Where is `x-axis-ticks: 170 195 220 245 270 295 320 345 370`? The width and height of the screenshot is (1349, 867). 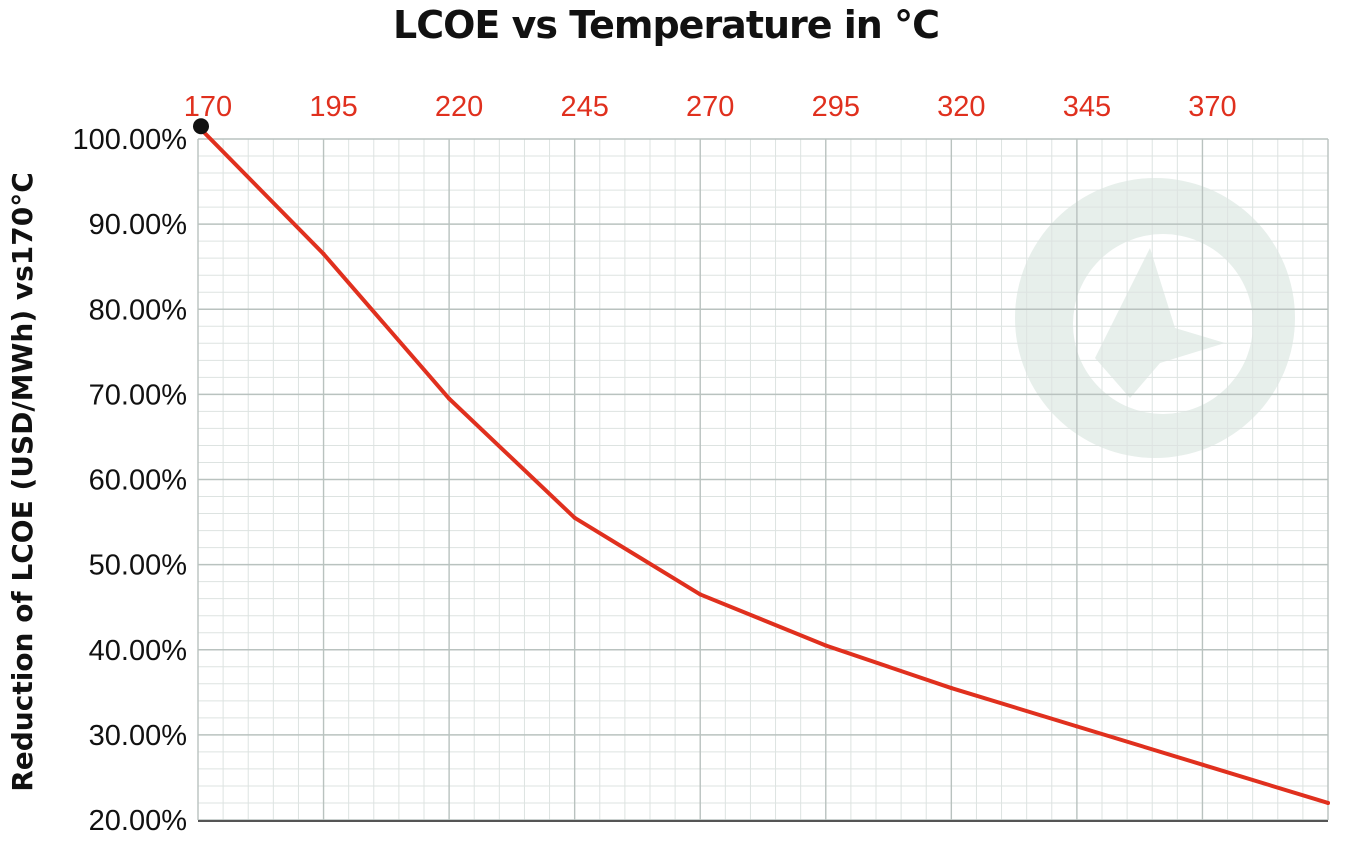
x-axis-ticks: 170 195 220 245 270 295 320 345 370 is located at coordinates (710, 107).